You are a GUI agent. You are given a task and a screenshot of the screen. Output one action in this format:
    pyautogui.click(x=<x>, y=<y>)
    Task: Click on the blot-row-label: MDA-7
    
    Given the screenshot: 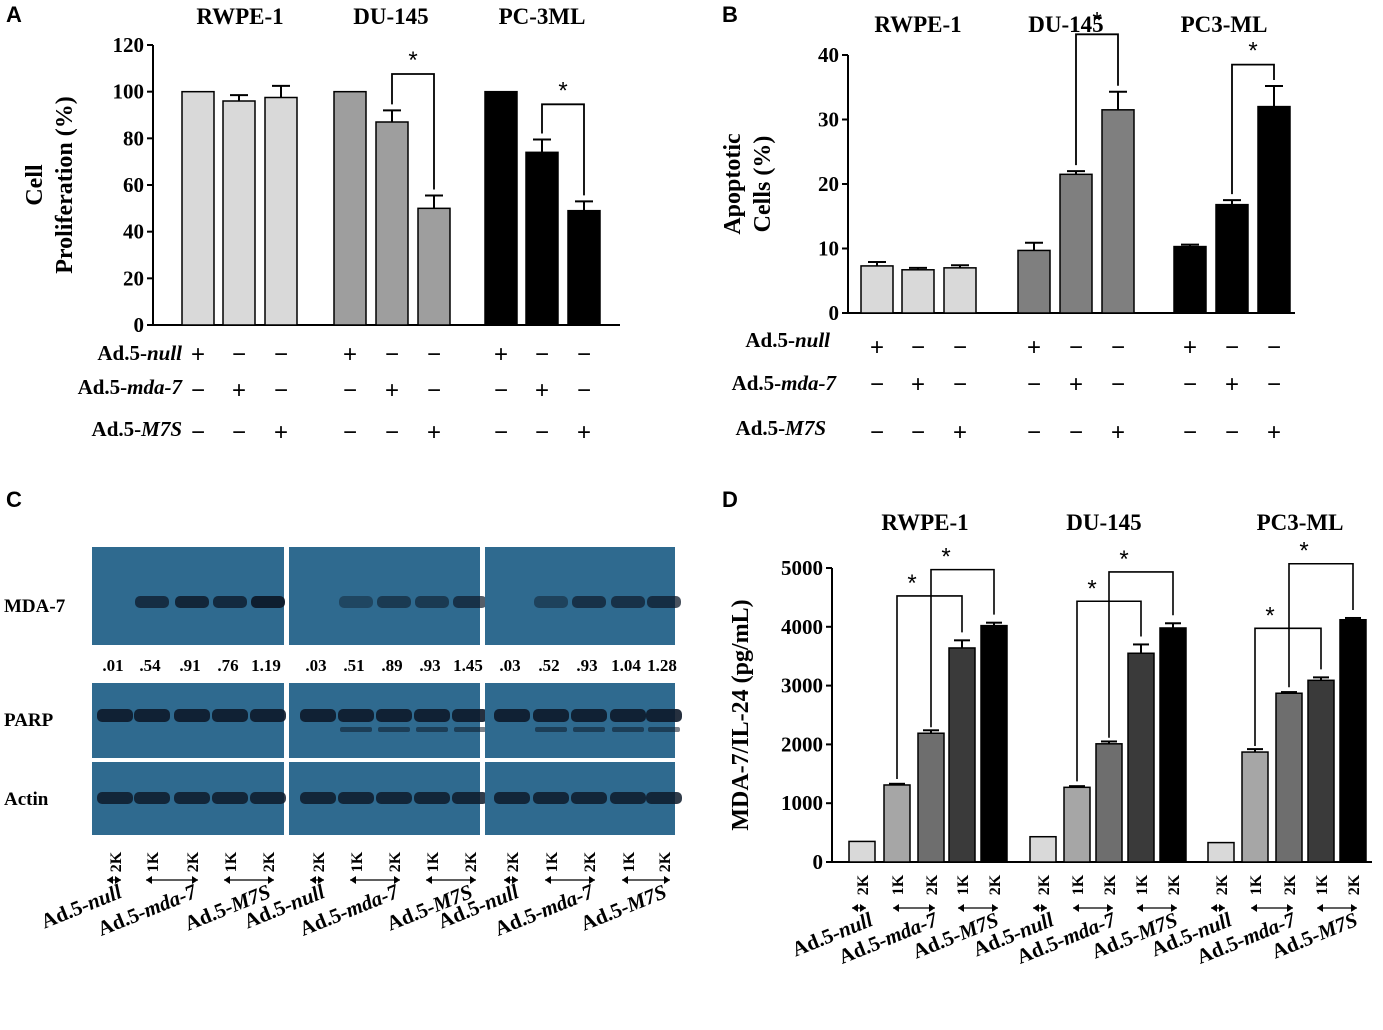 What is the action you would take?
    pyautogui.click(x=35, y=606)
    